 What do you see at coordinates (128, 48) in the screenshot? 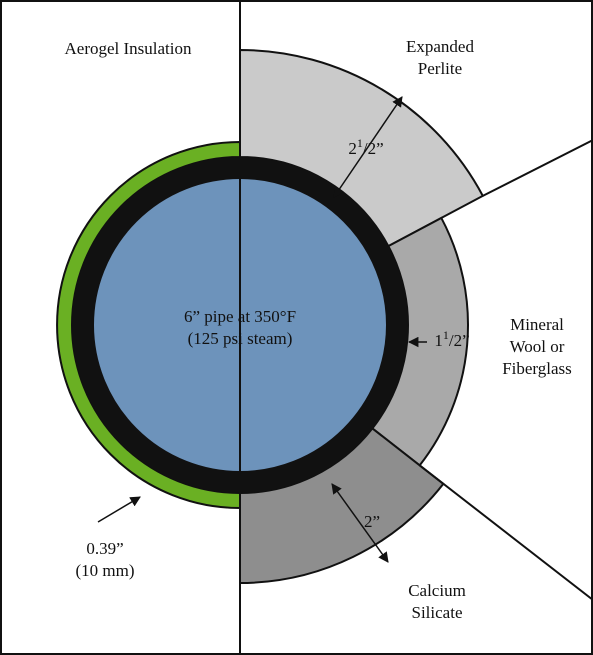
I see `aerogel-title: Aerogel Insulation` at bounding box center [128, 48].